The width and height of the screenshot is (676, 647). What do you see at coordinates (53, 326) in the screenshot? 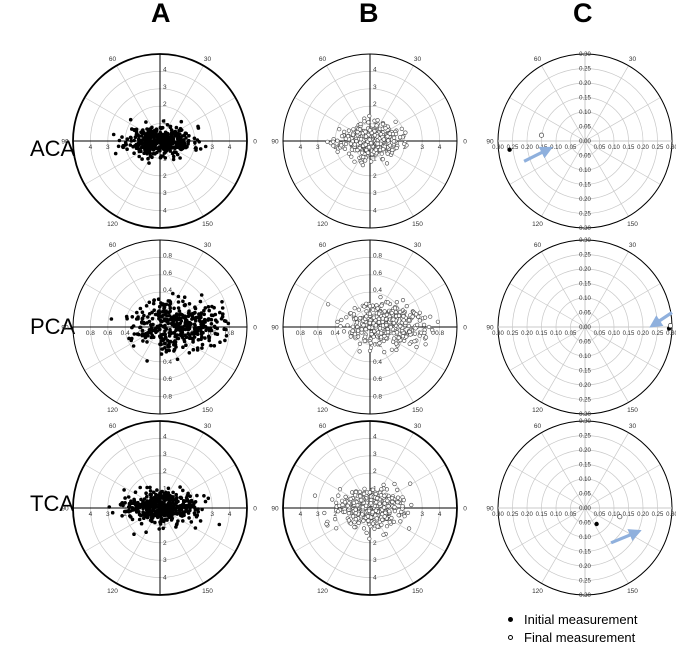
I see `row-label-pca: PCA` at bounding box center [53, 326].